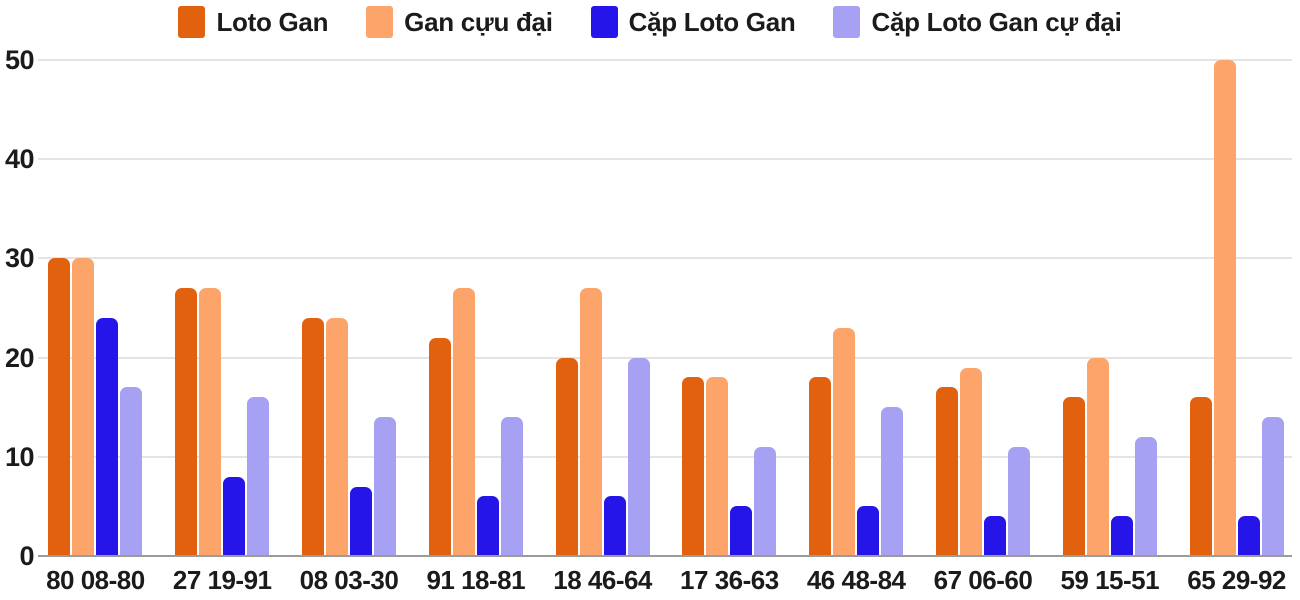  I want to click on legend-item-2: Gan cựu đại, so click(459, 22).